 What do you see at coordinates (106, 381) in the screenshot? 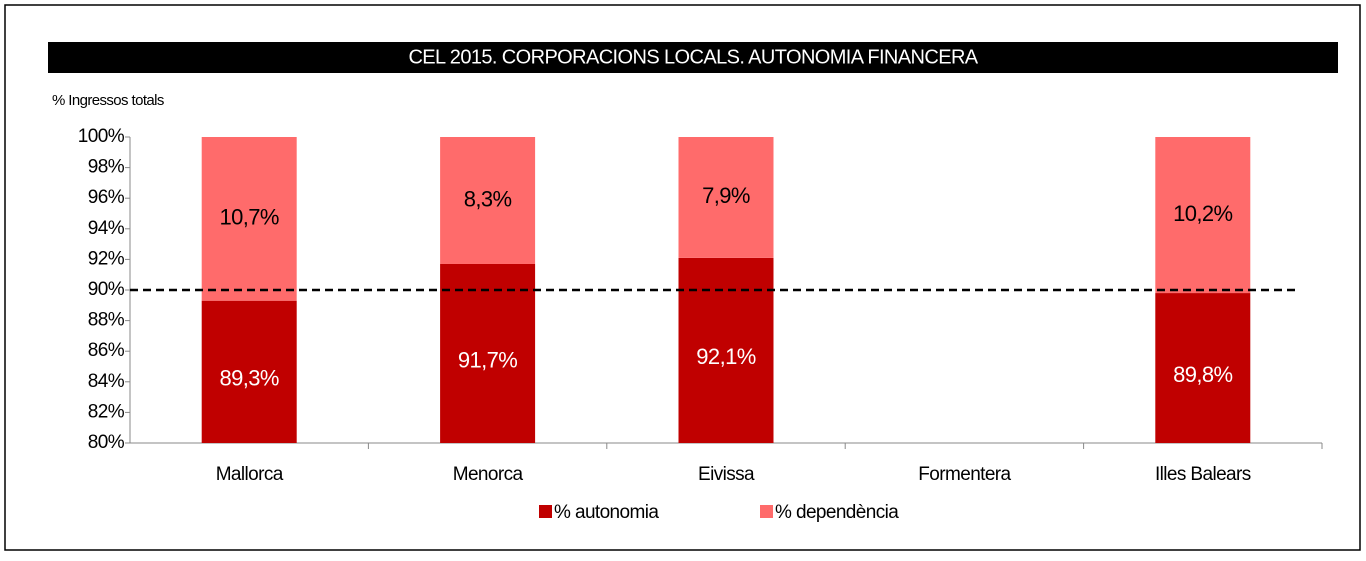
I see `y-tick-label: 84%` at bounding box center [106, 381].